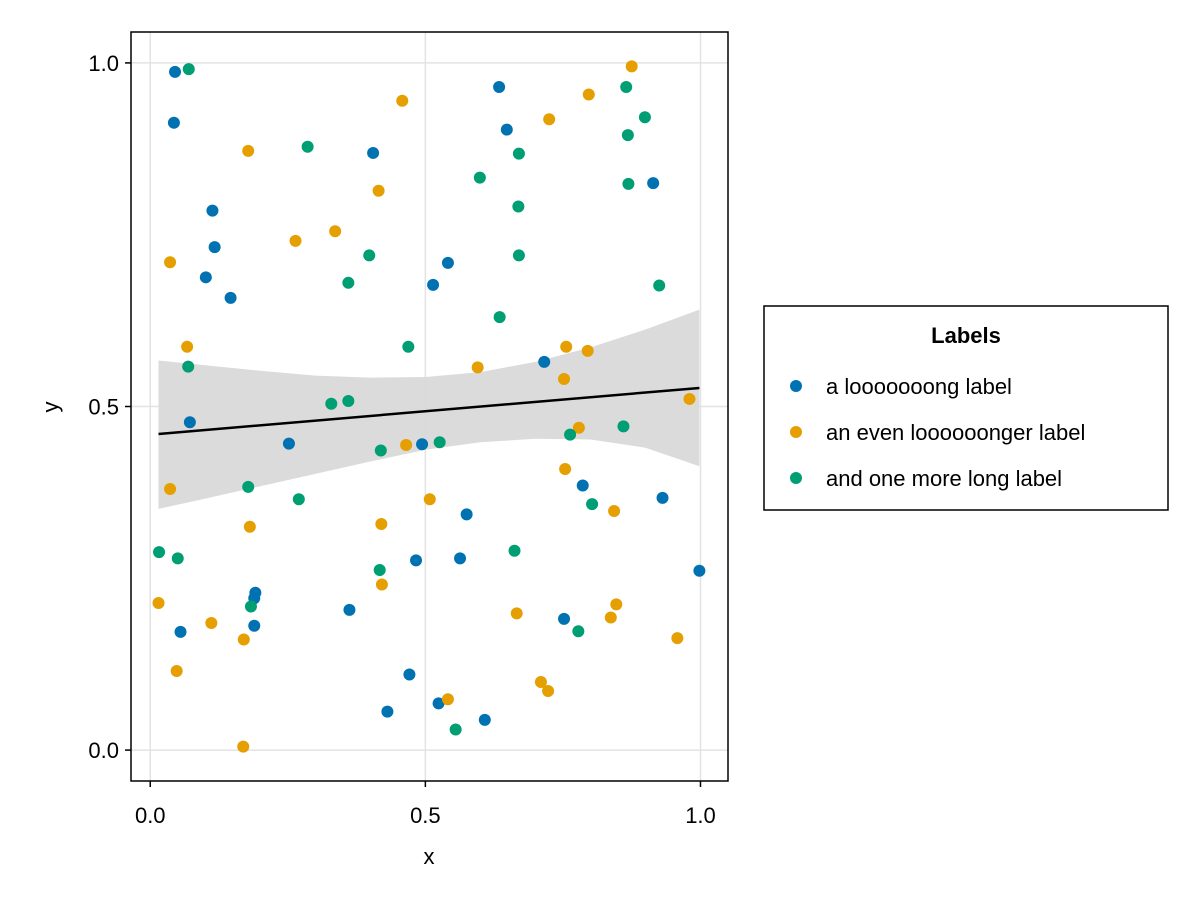  I want to click on y-tick-label: 0.0, so click(103, 750).